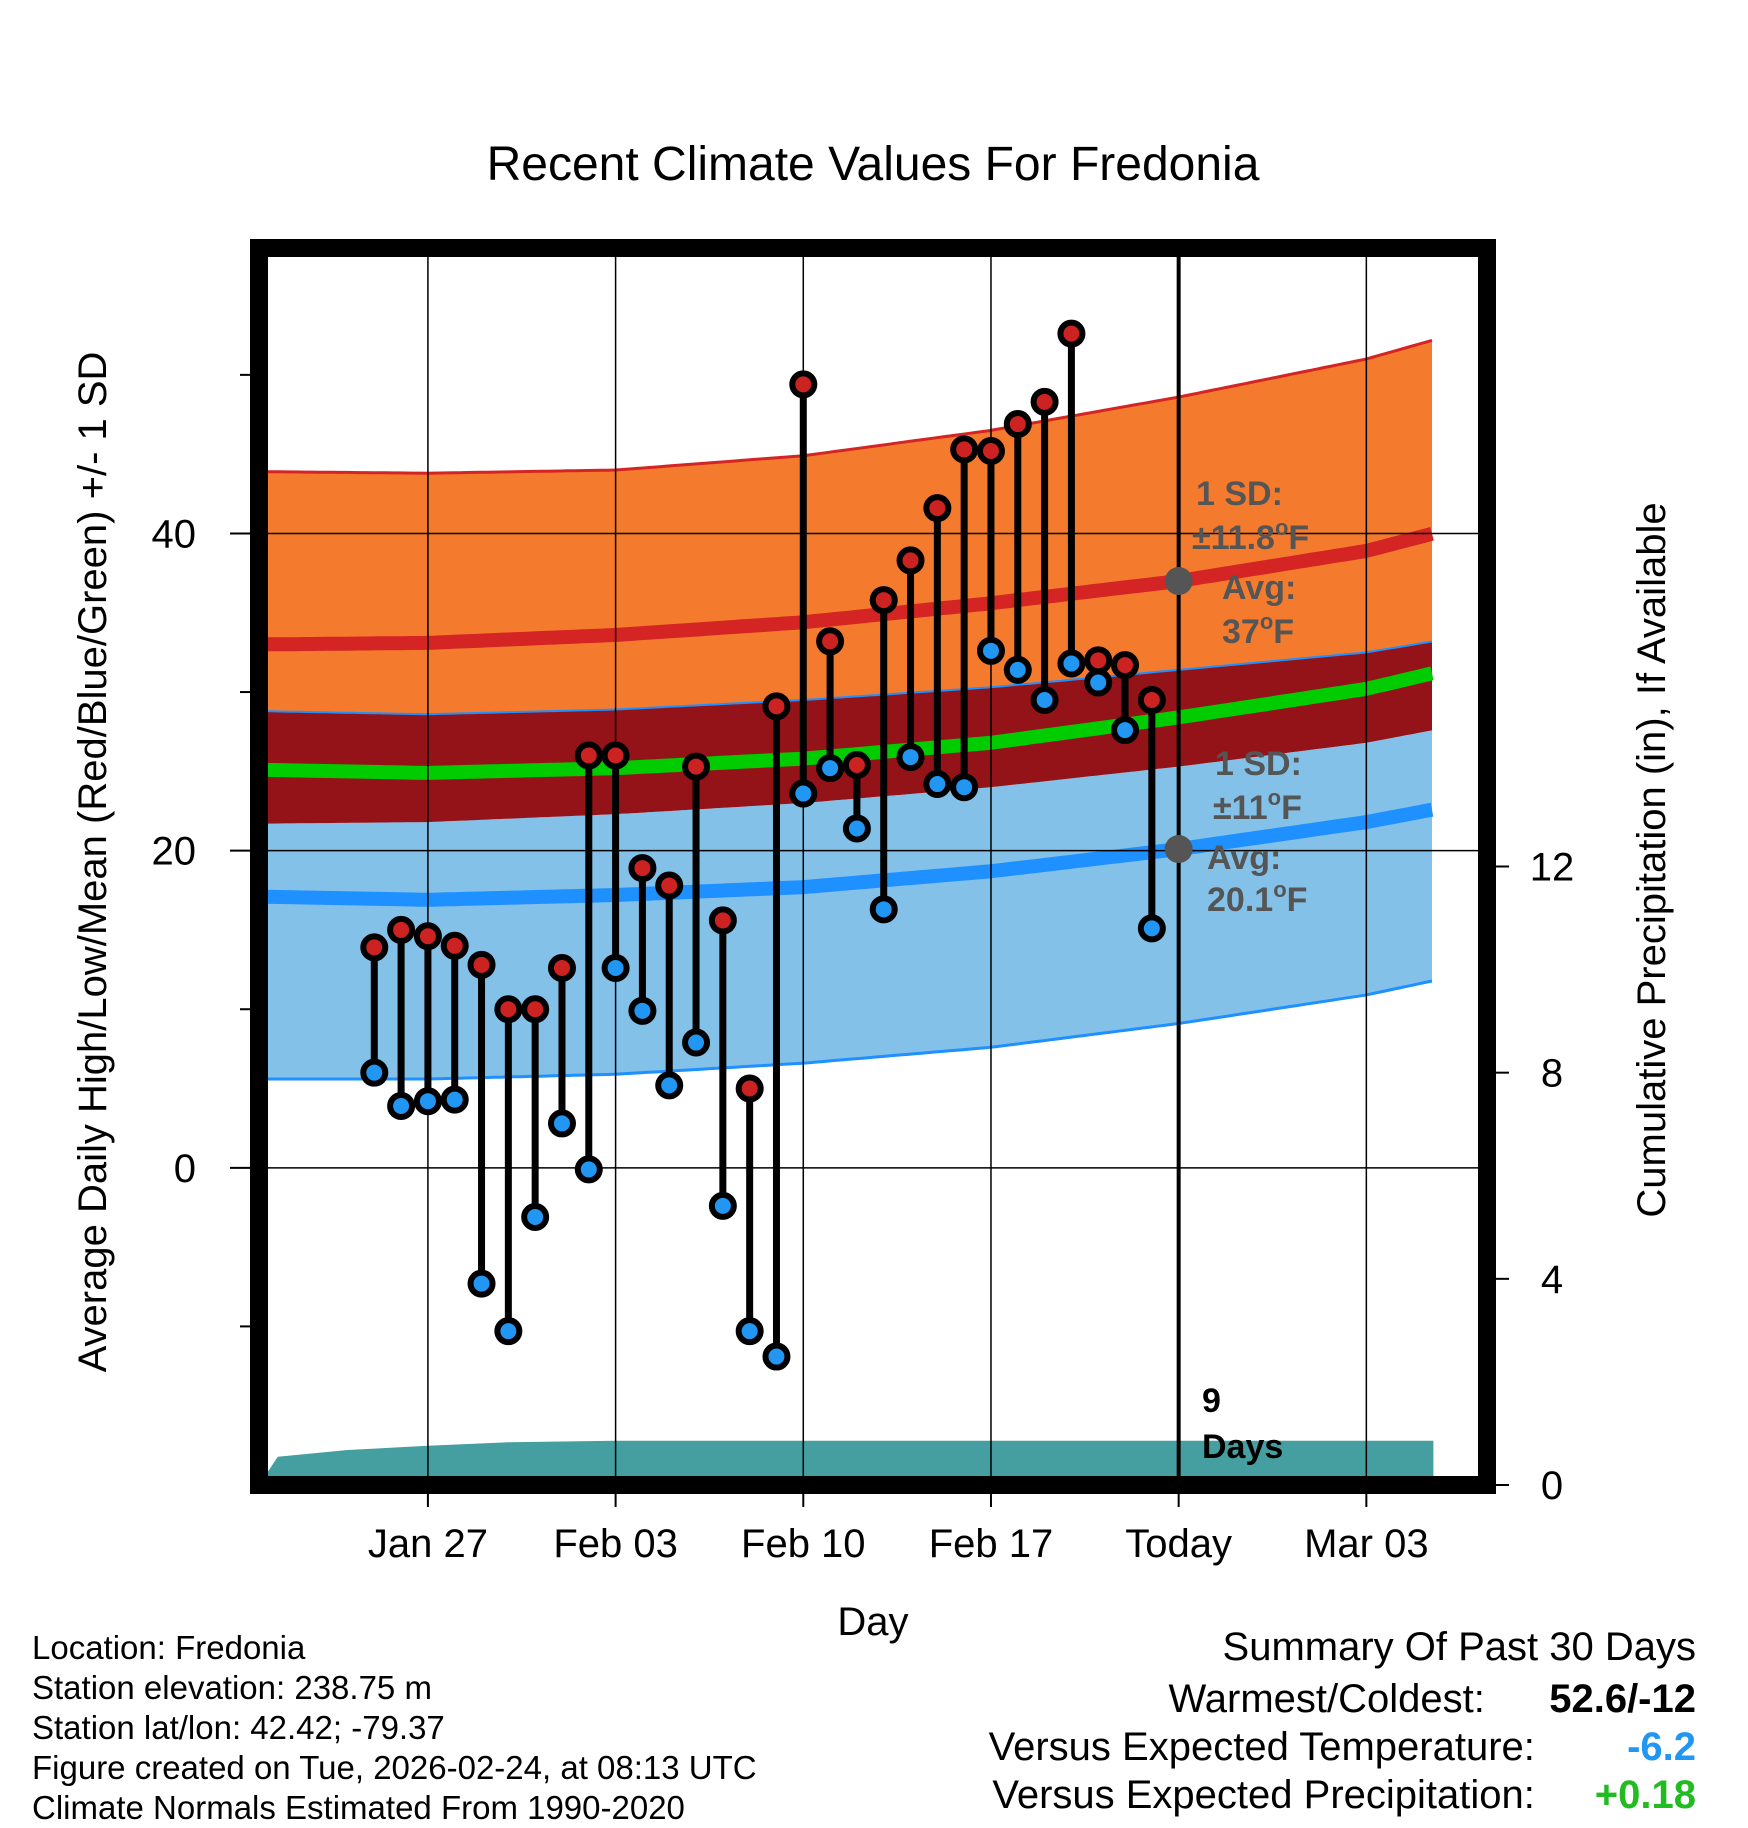 The height and width of the screenshot is (1828, 1748). What do you see at coordinates (1244, 858) in the screenshot?
I see `low-avg-label: Avg:` at bounding box center [1244, 858].